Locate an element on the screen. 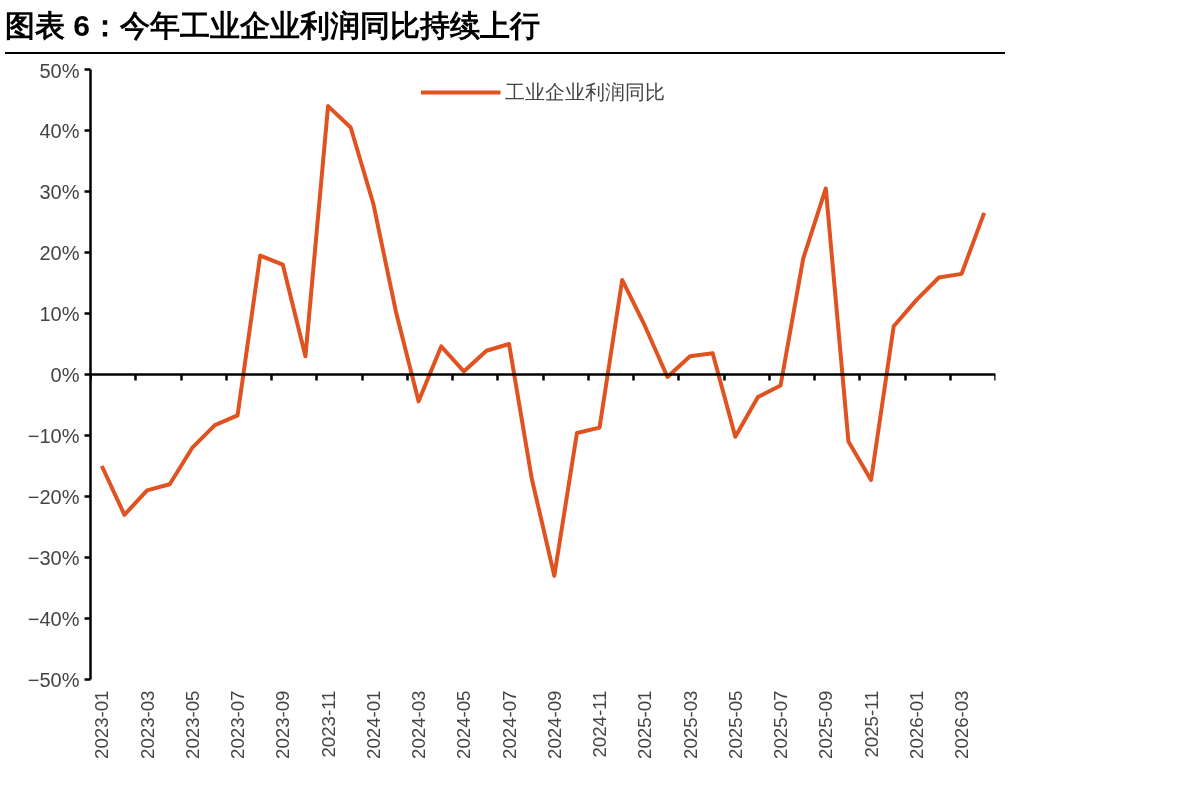 The width and height of the screenshot is (1193, 794). x-tick-label: 2026-03 is located at coordinates (962, 724).